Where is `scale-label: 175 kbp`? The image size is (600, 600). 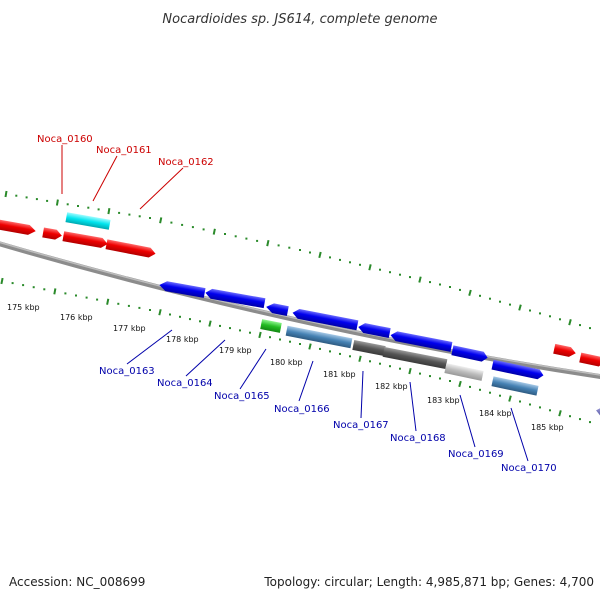 scale-label: 175 kbp is located at coordinates (23, 307).